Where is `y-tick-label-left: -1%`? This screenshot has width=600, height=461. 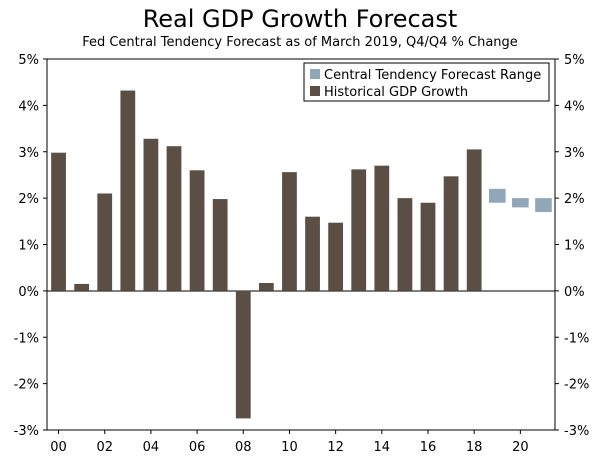 y-tick-label-left: -1% is located at coordinates (26, 338).